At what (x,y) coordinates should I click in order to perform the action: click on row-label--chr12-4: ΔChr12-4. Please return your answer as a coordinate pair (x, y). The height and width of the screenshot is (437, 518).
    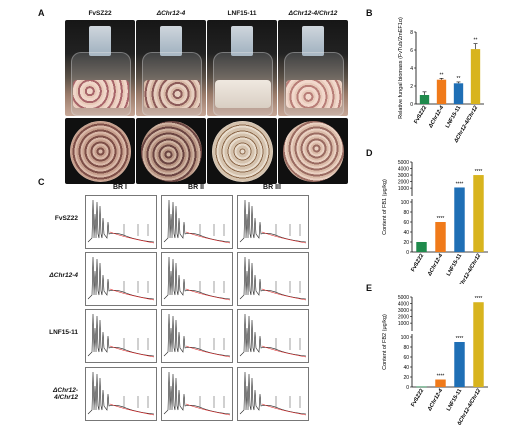
    Looking at the image, I should click on (63, 275).